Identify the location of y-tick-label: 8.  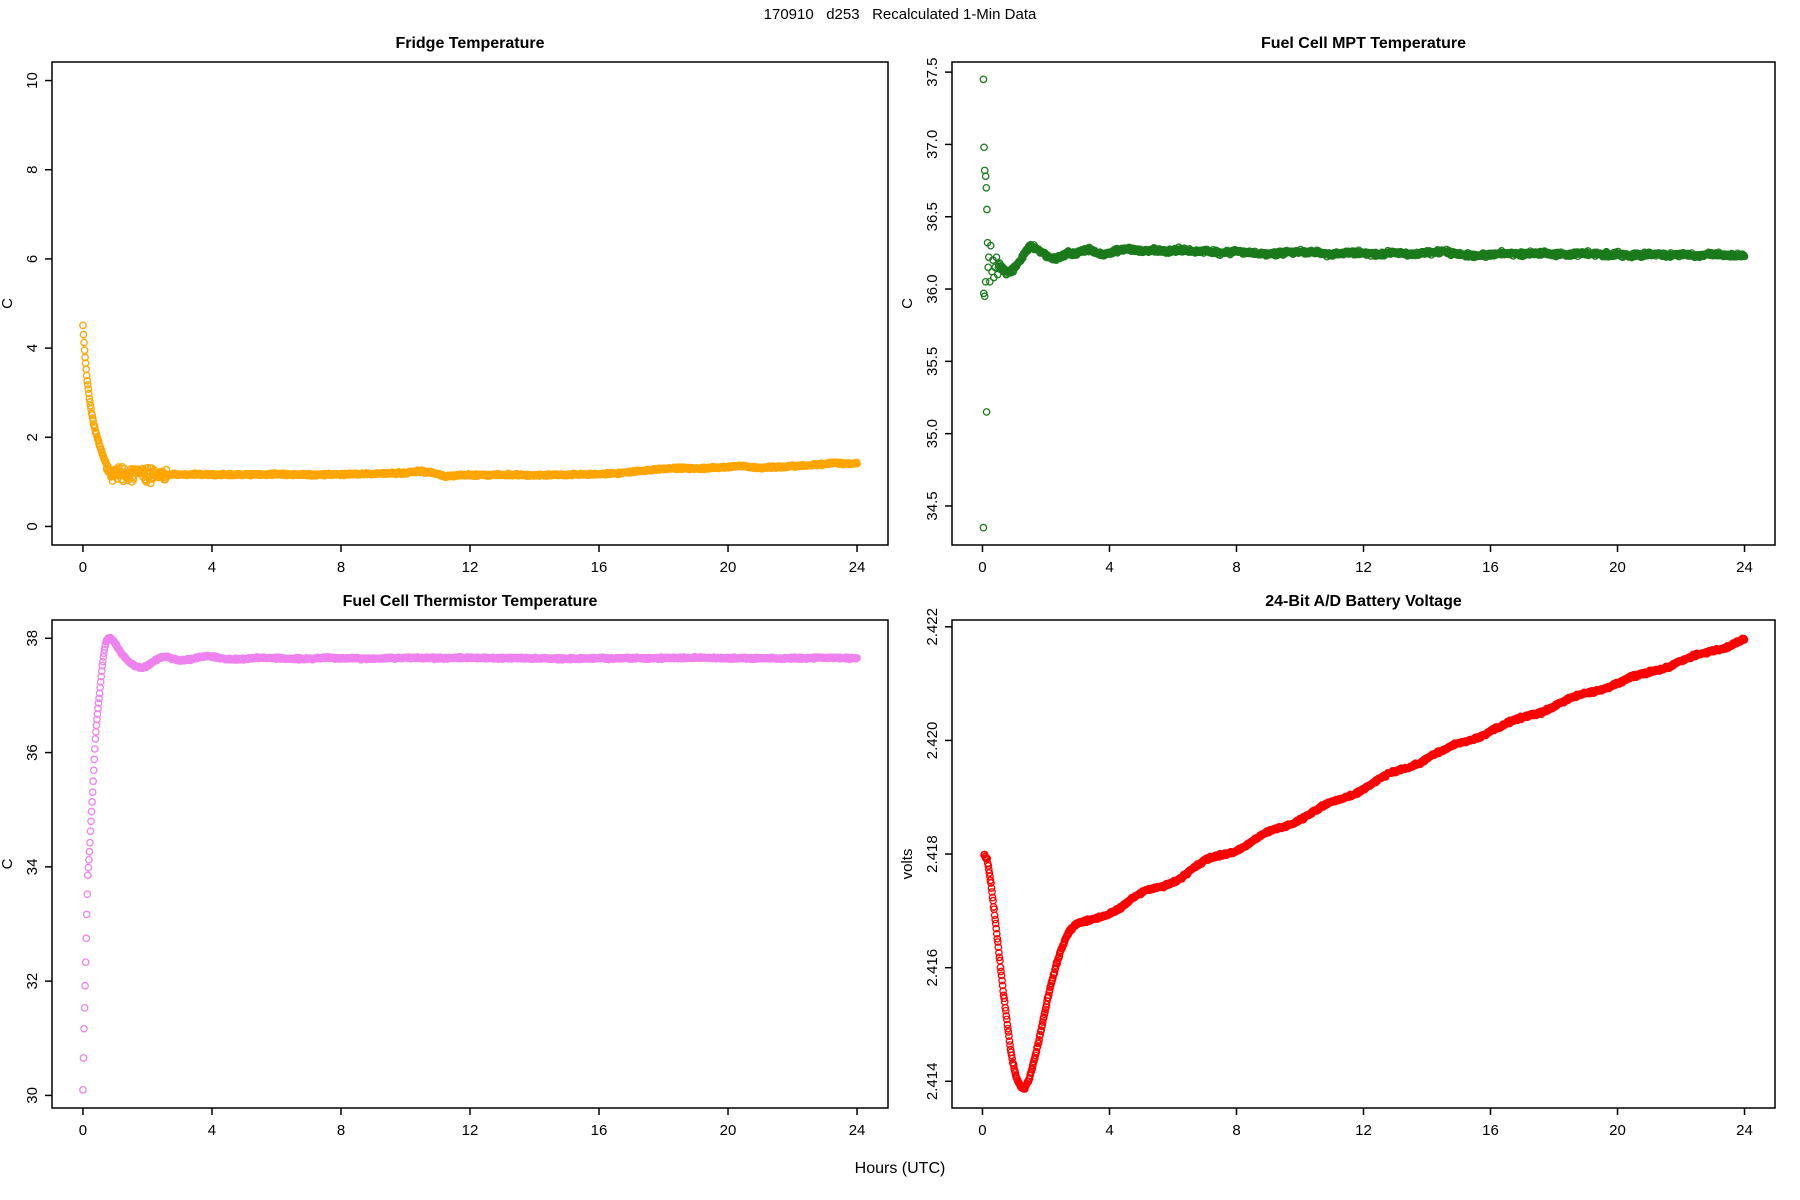
(32, 170).